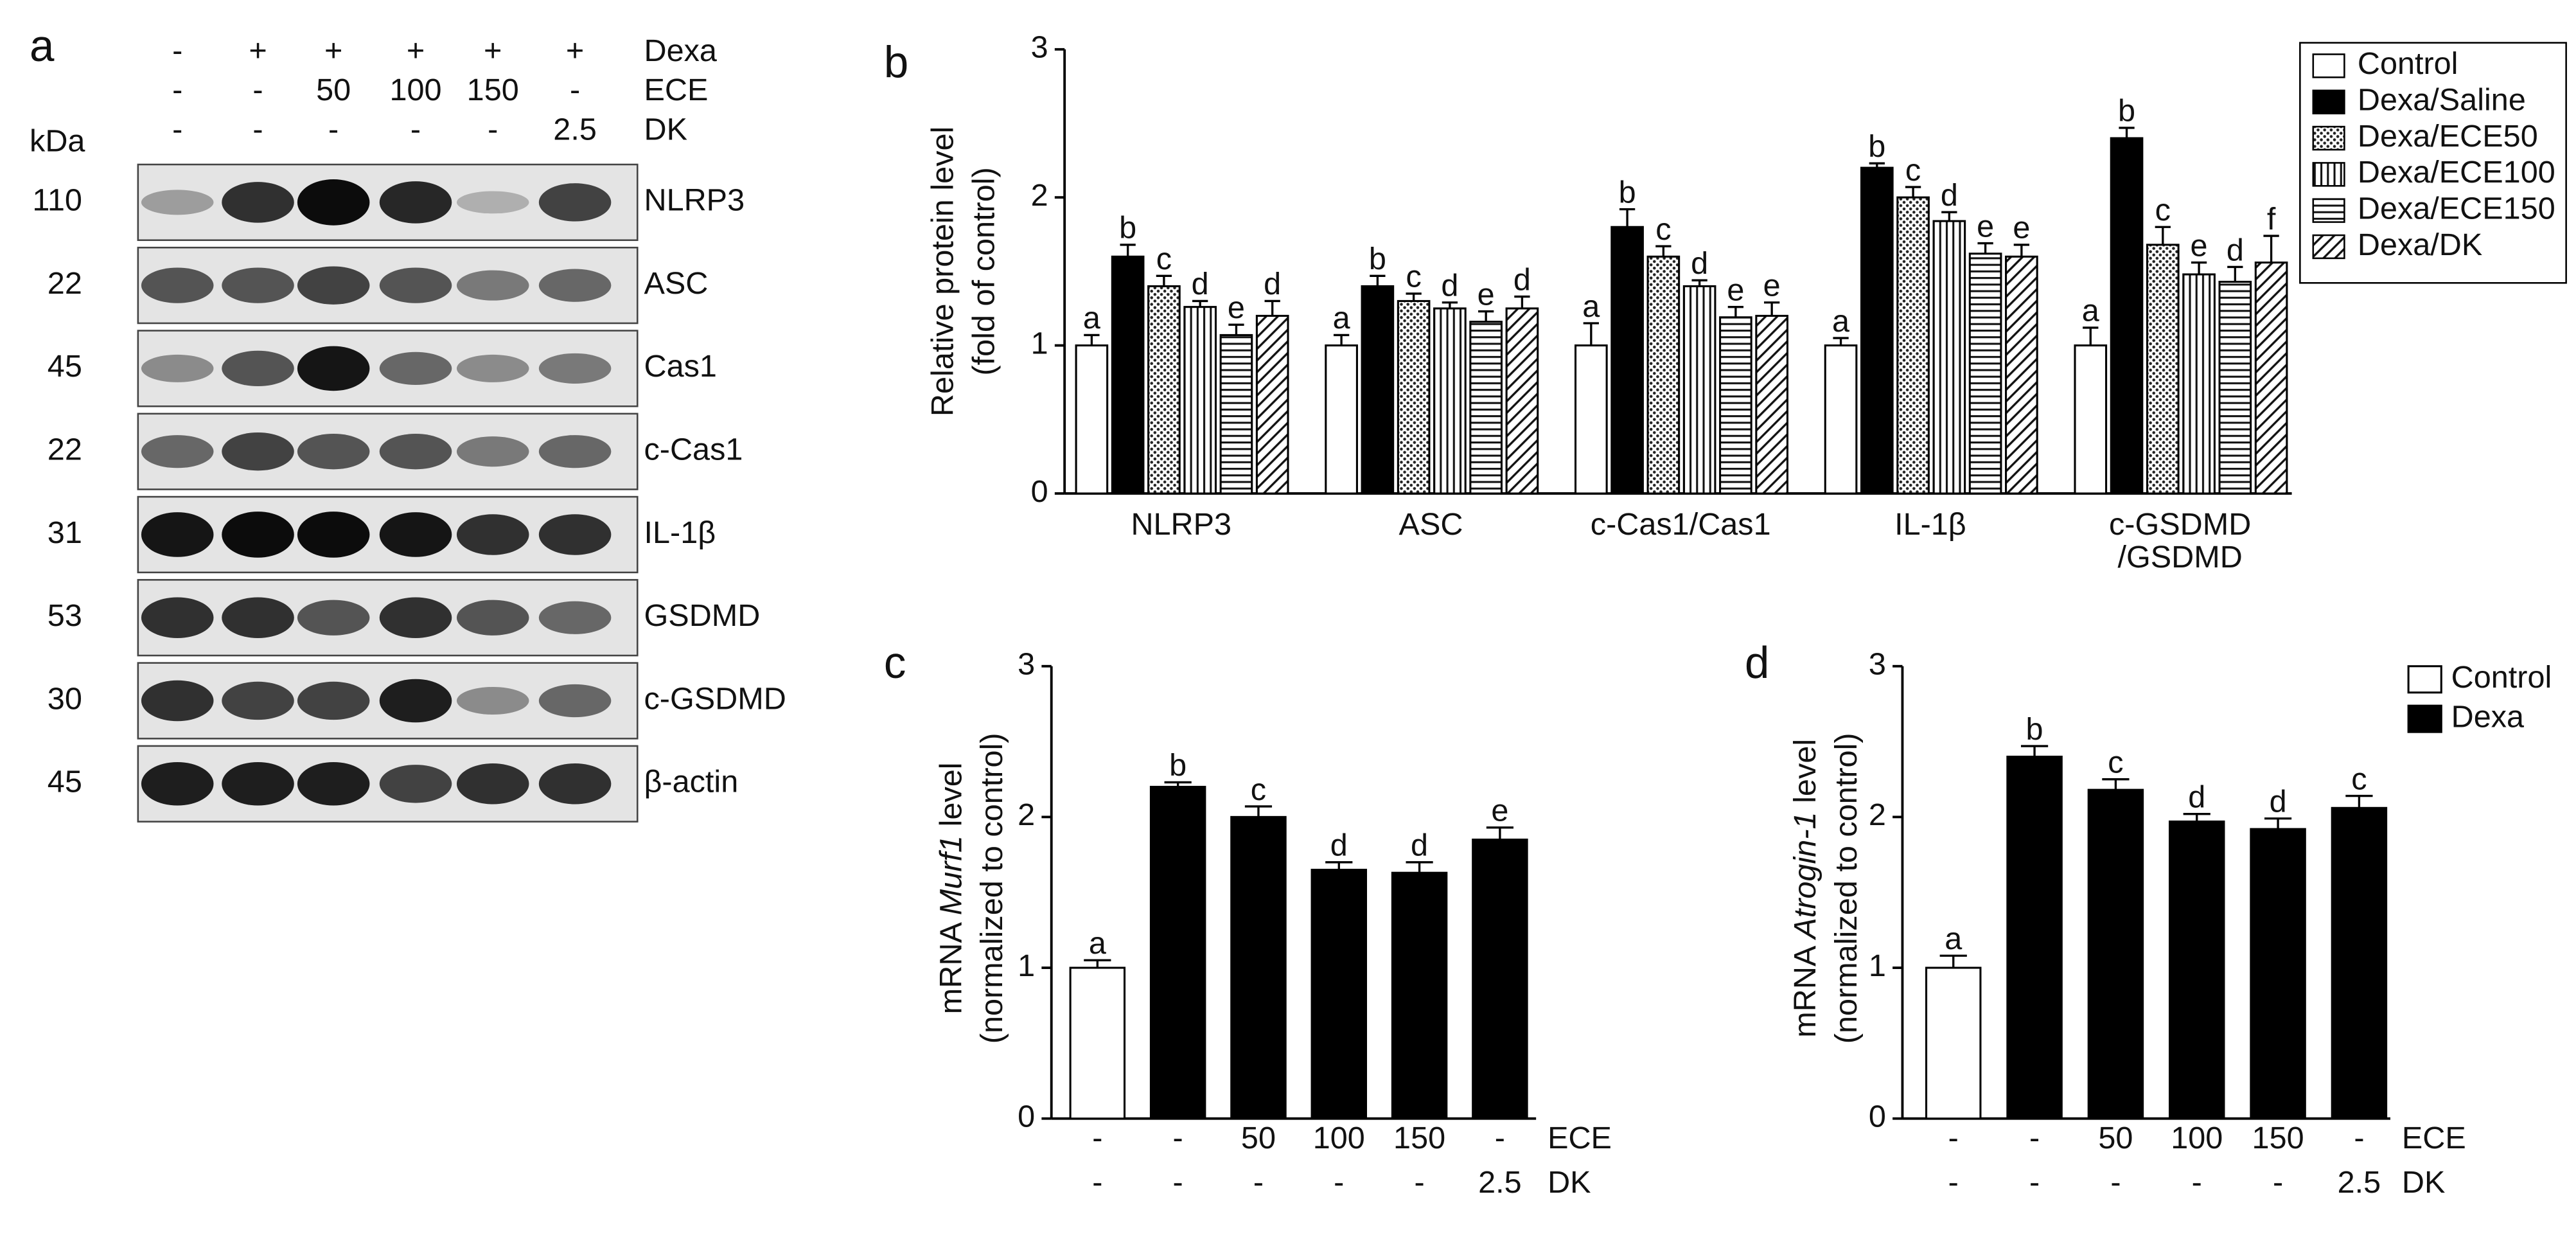 This screenshot has height=1237, width=2576. What do you see at coordinates (57, 200) in the screenshot?
I see `band-kda: 110` at bounding box center [57, 200].